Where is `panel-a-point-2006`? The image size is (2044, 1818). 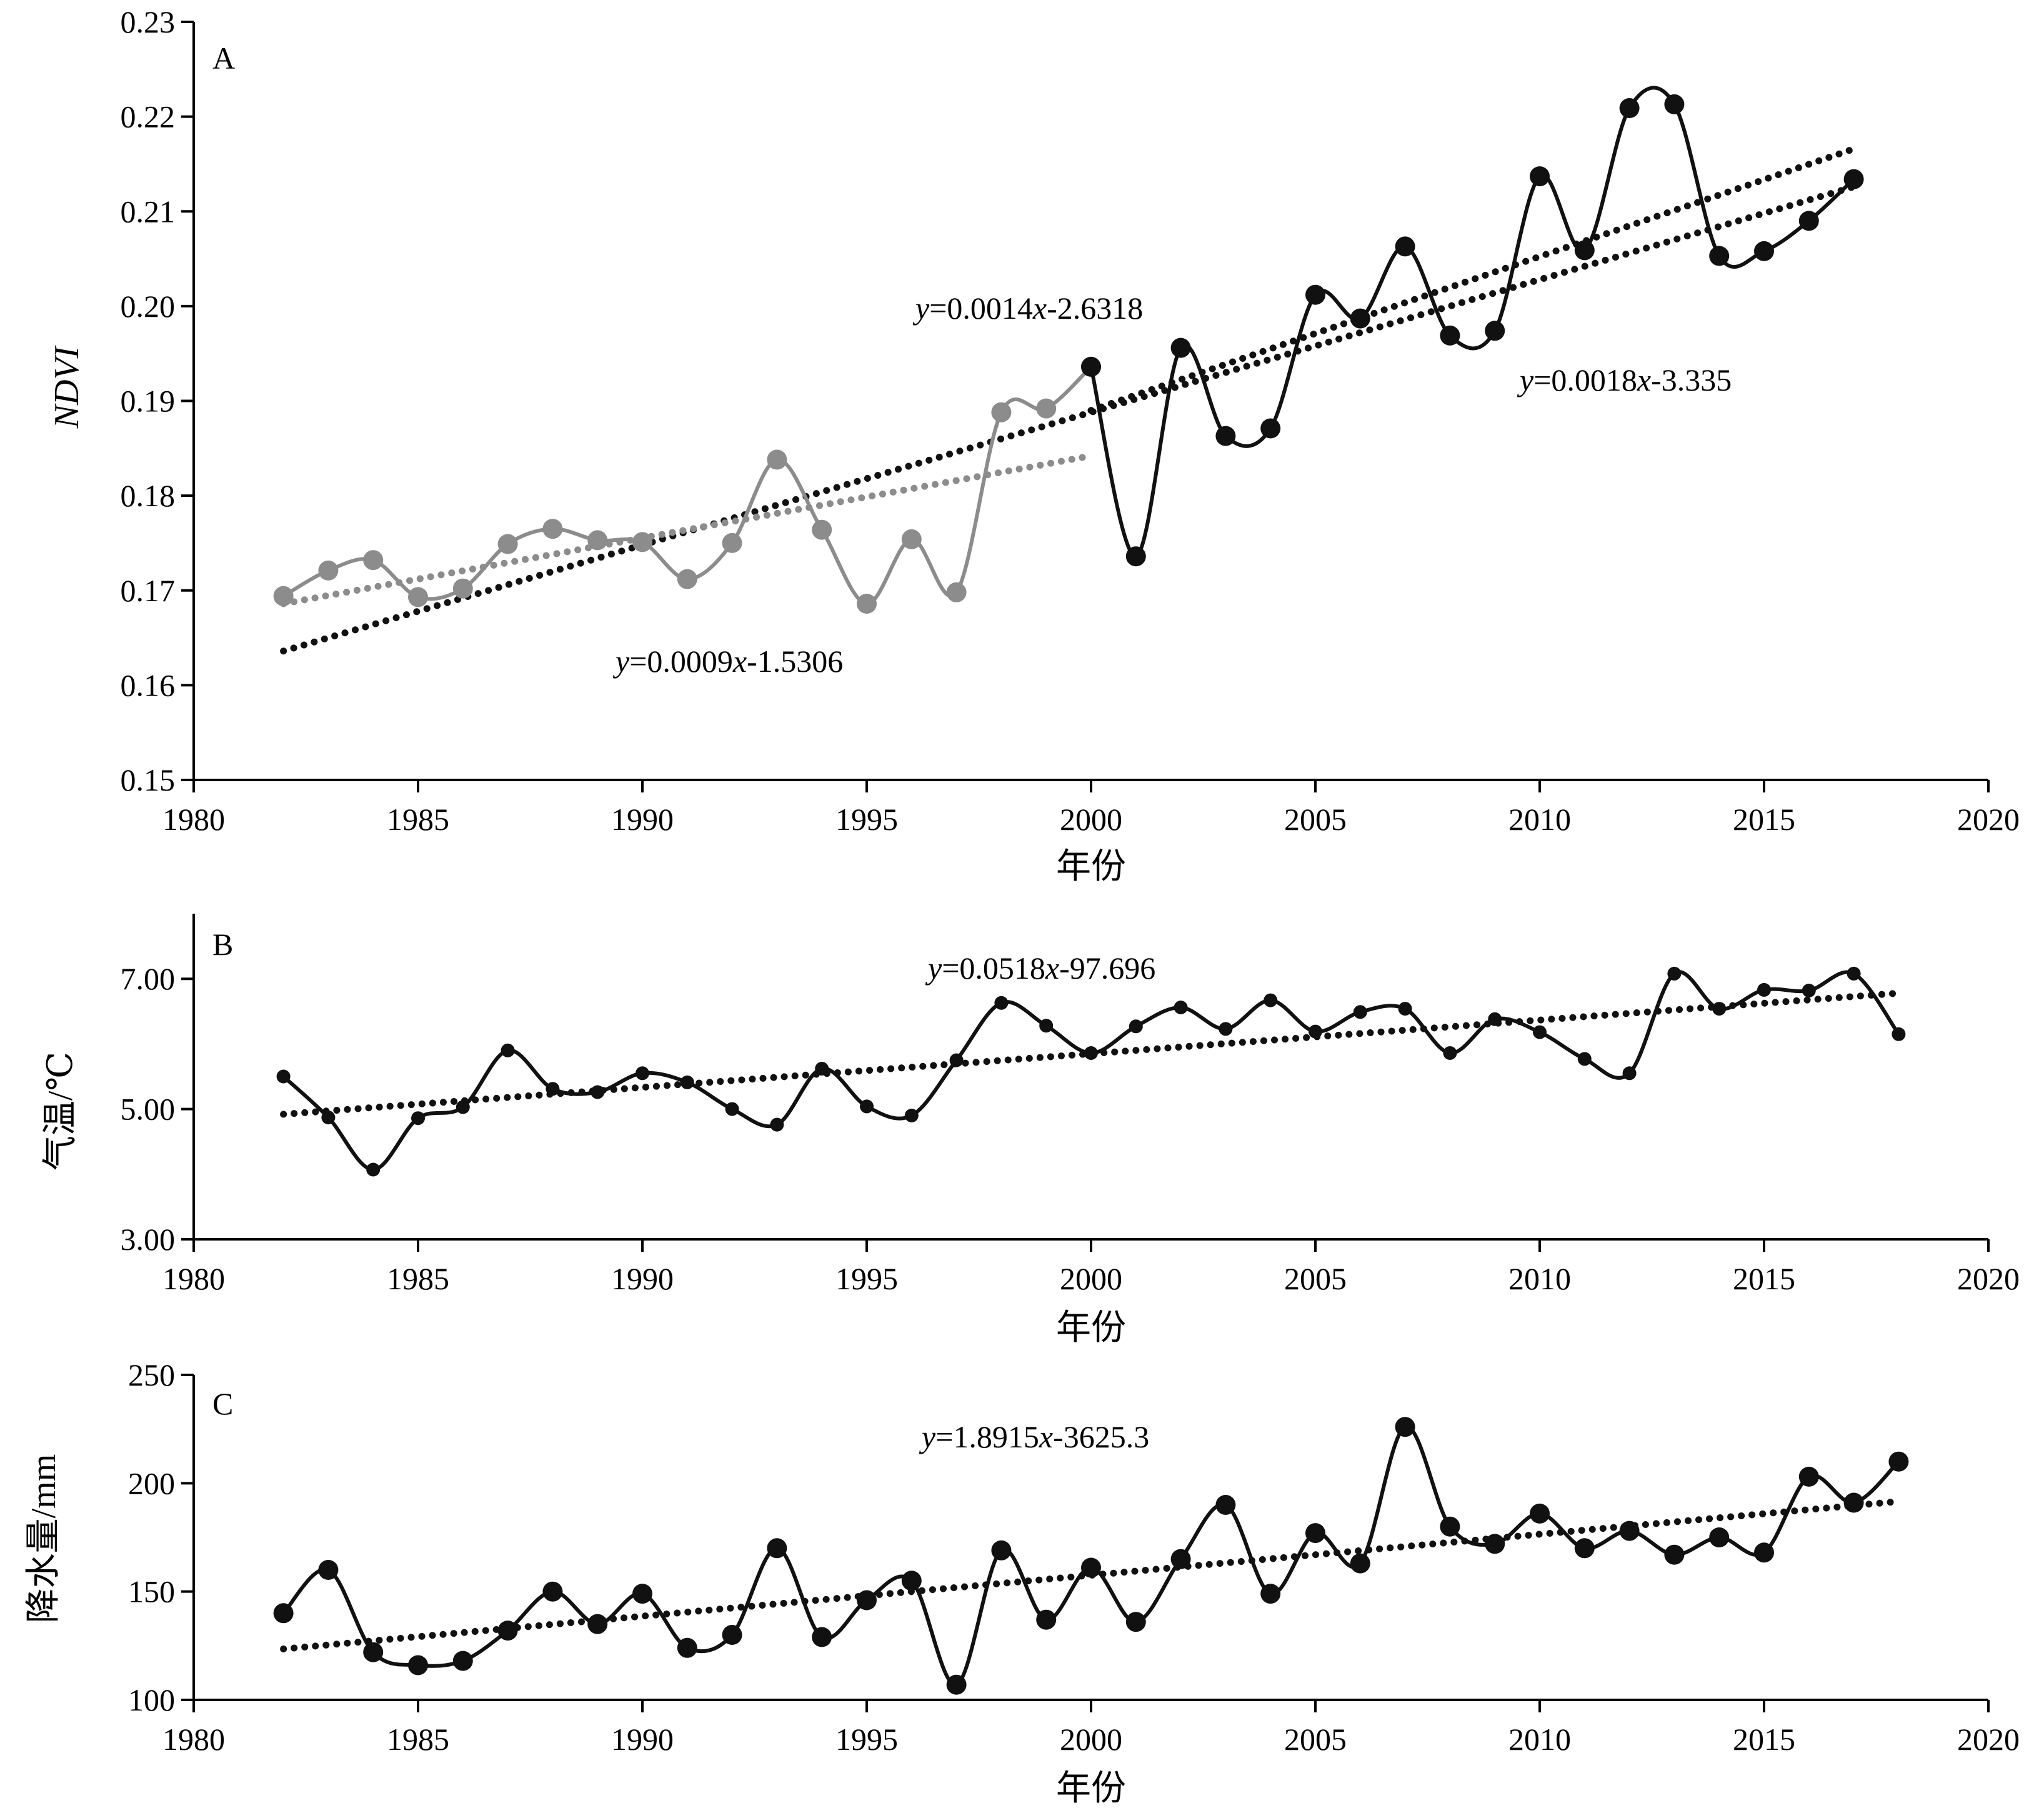 panel-a-point-2006 is located at coordinates (1360, 318).